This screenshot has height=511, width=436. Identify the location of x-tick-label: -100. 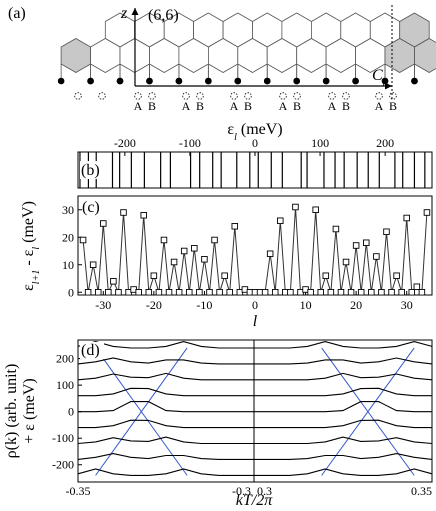
(190, 143).